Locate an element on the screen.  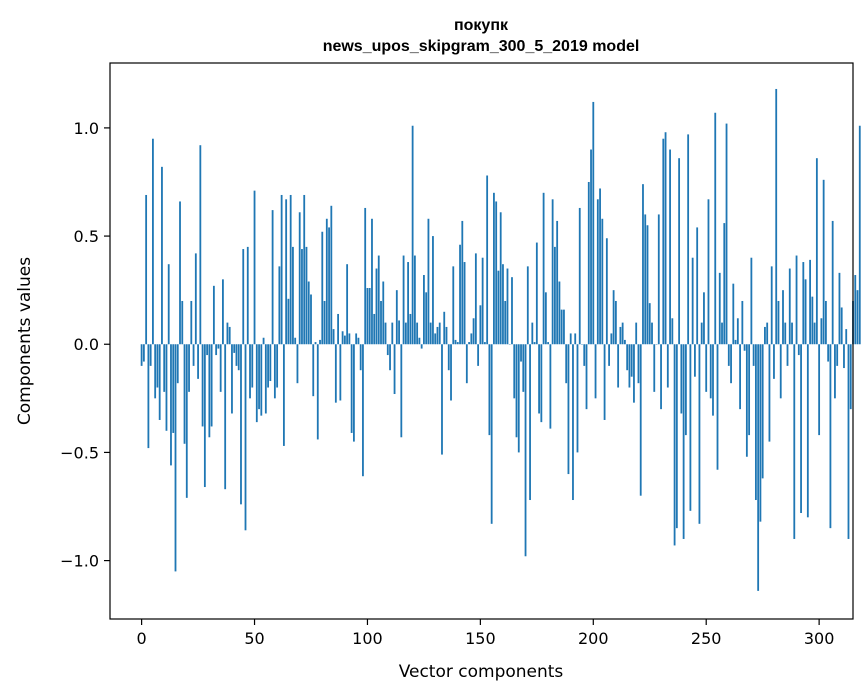
x-tick-label-3: 150 is located at coordinates (480, 638).